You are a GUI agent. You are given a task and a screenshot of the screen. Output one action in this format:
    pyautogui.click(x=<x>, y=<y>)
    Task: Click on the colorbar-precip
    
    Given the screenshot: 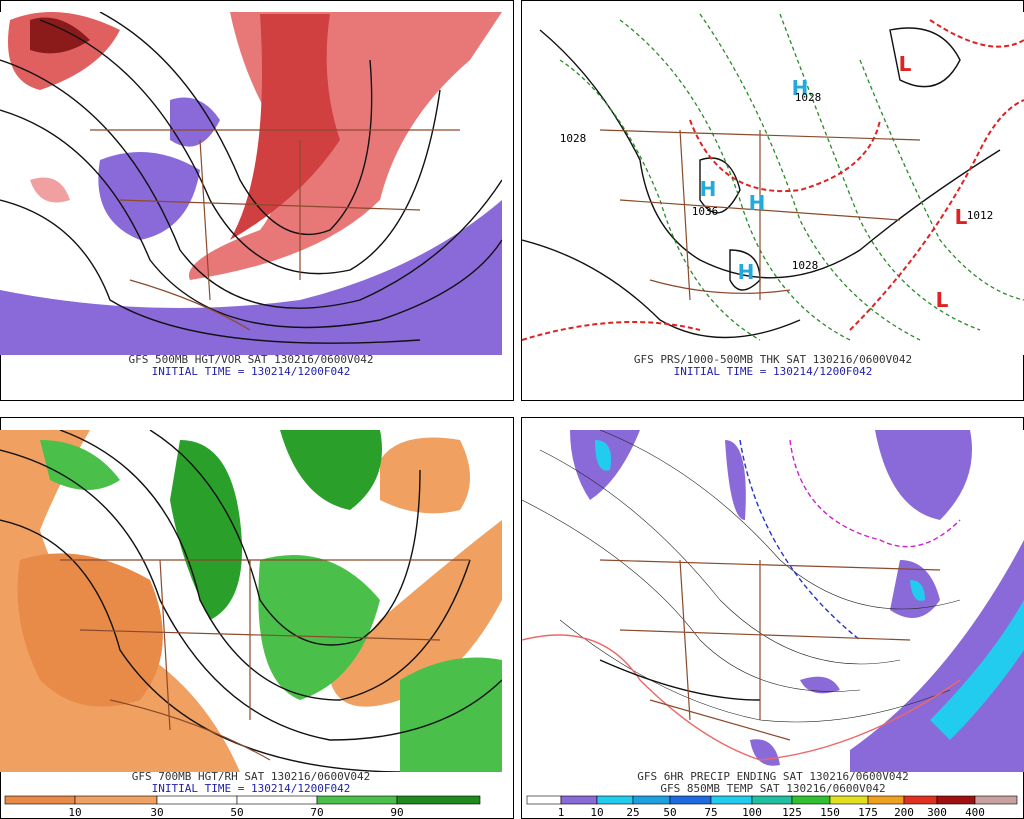 What is the action you would take?
    pyautogui.click(x=772, y=800)
    